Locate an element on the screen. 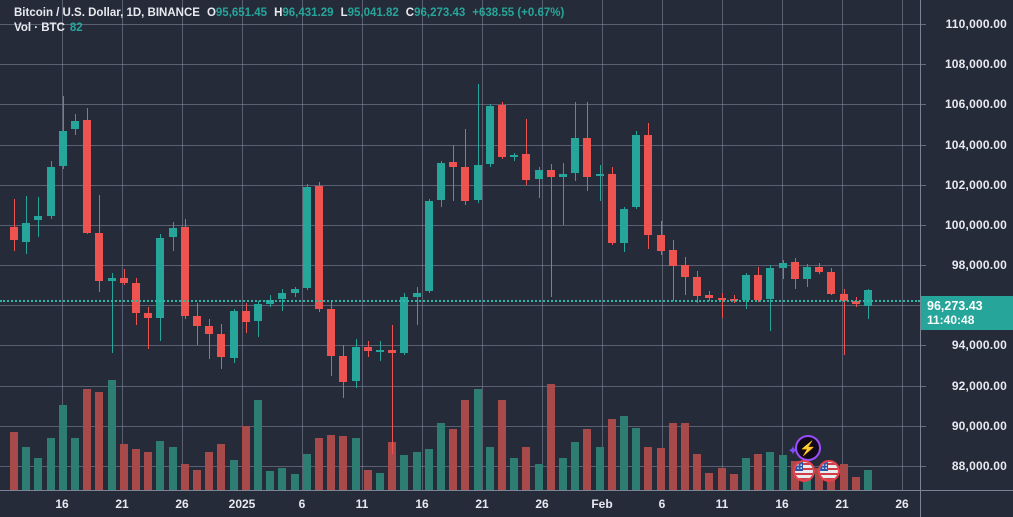 This screenshot has height=517, width=1013. lightning-bolt-icon: ⚡ is located at coordinates (808, 448).